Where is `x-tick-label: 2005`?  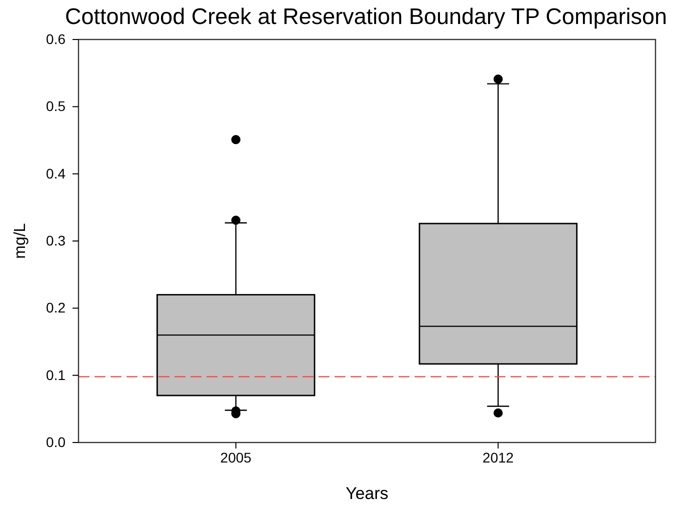 x-tick-label: 2005 is located at coordinates (236, 457).